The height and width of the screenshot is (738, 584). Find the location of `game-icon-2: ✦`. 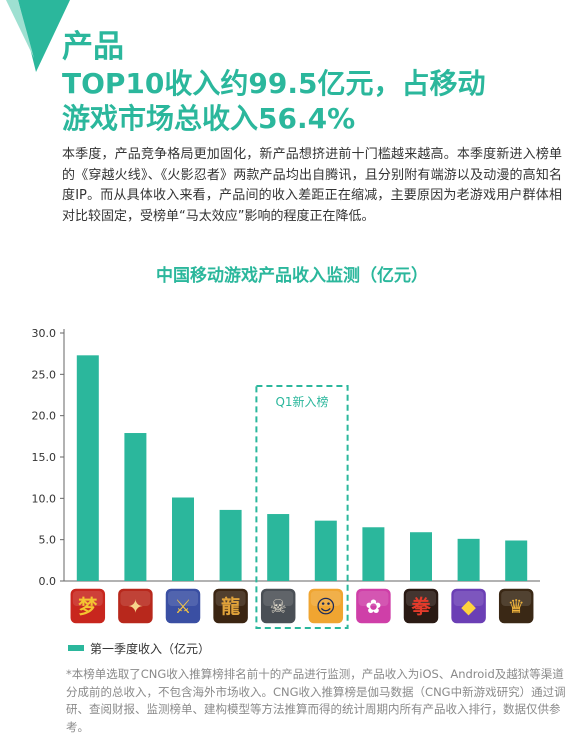

game-icon-2: ✦ is located at coordinates (135, 606).